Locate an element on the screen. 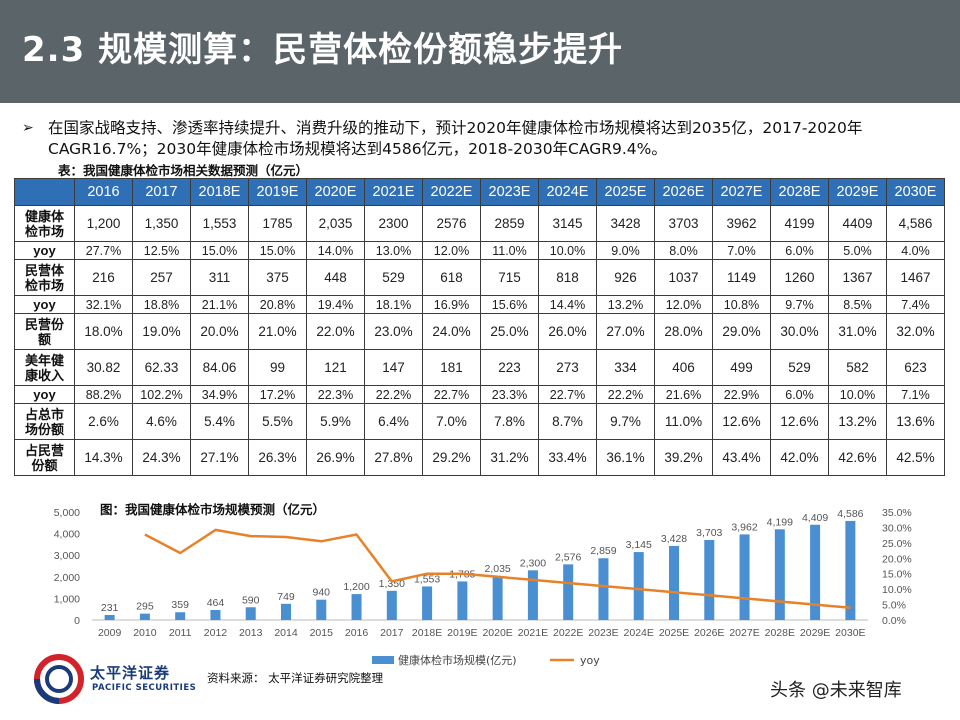  table-cell: 15.6% is located at coordinates (509, 304).